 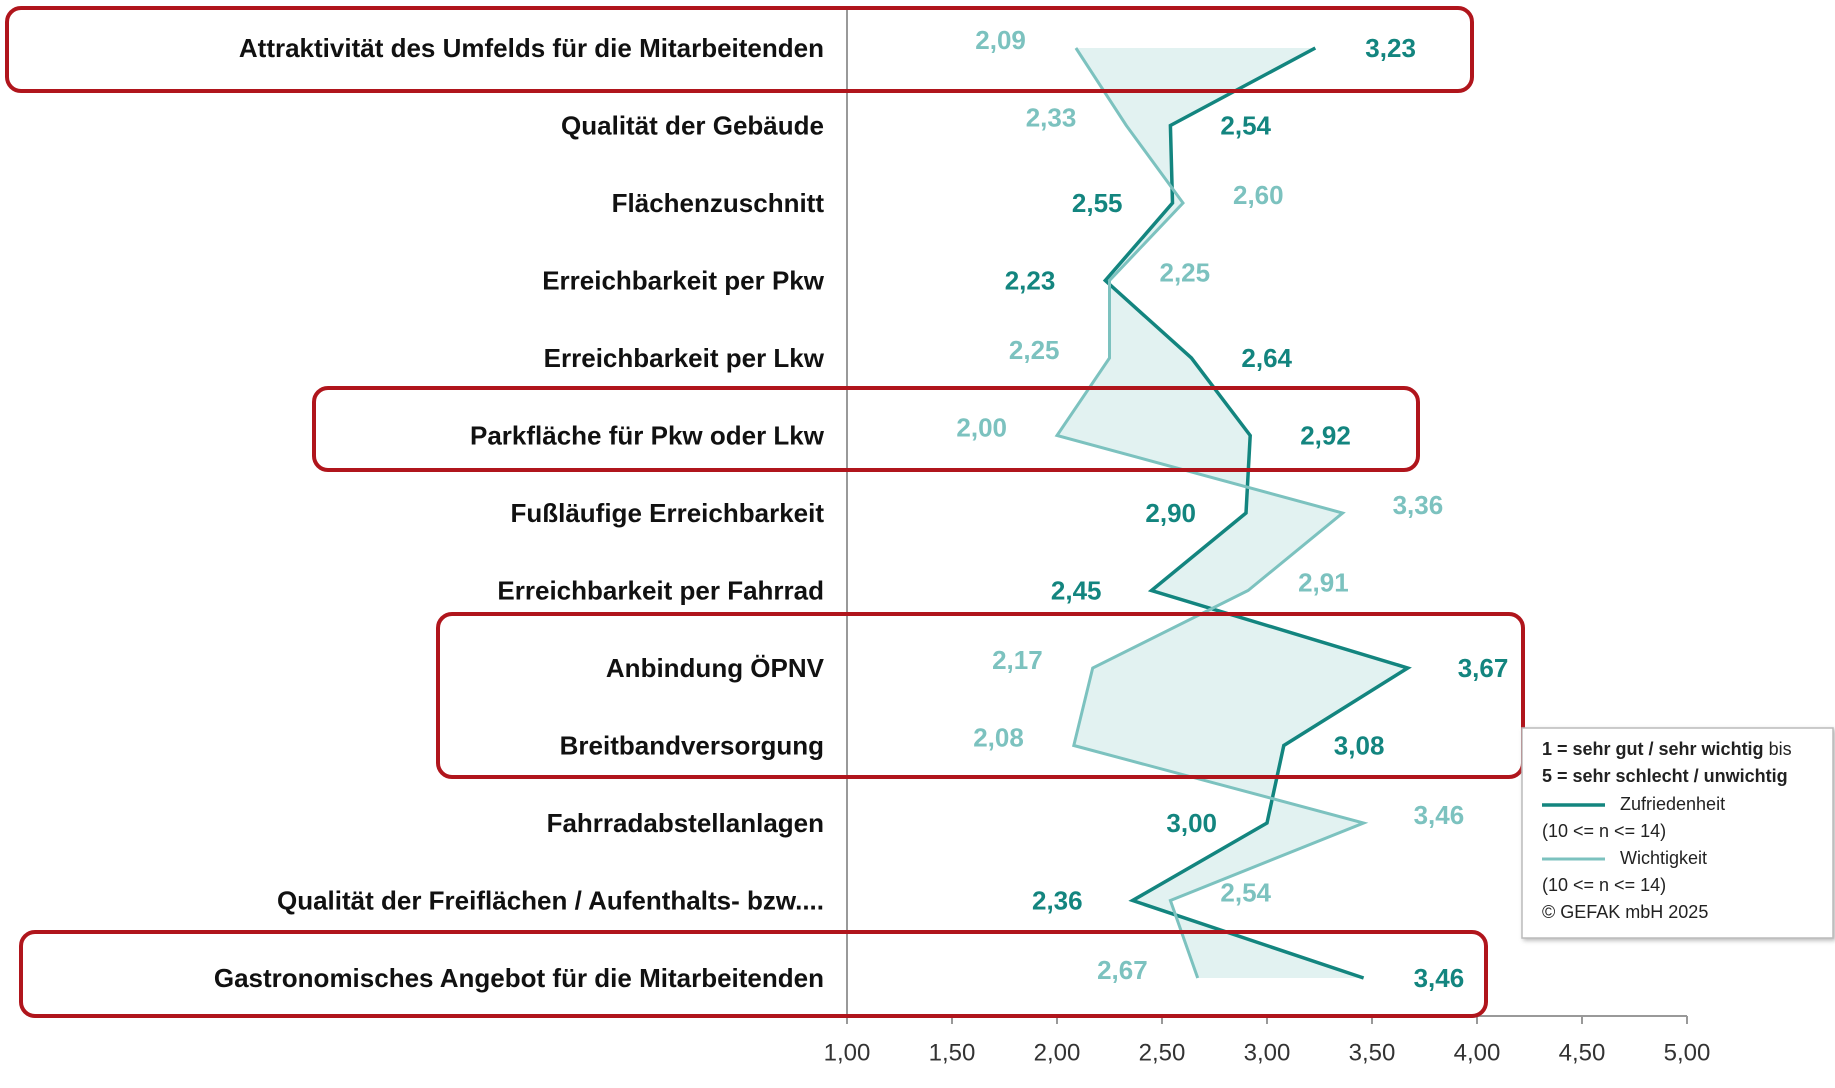 What do you see at coordinates (1017, 660) in the screenshot?
I see `value-label: 2,17` at bounding box center [1017, 660].